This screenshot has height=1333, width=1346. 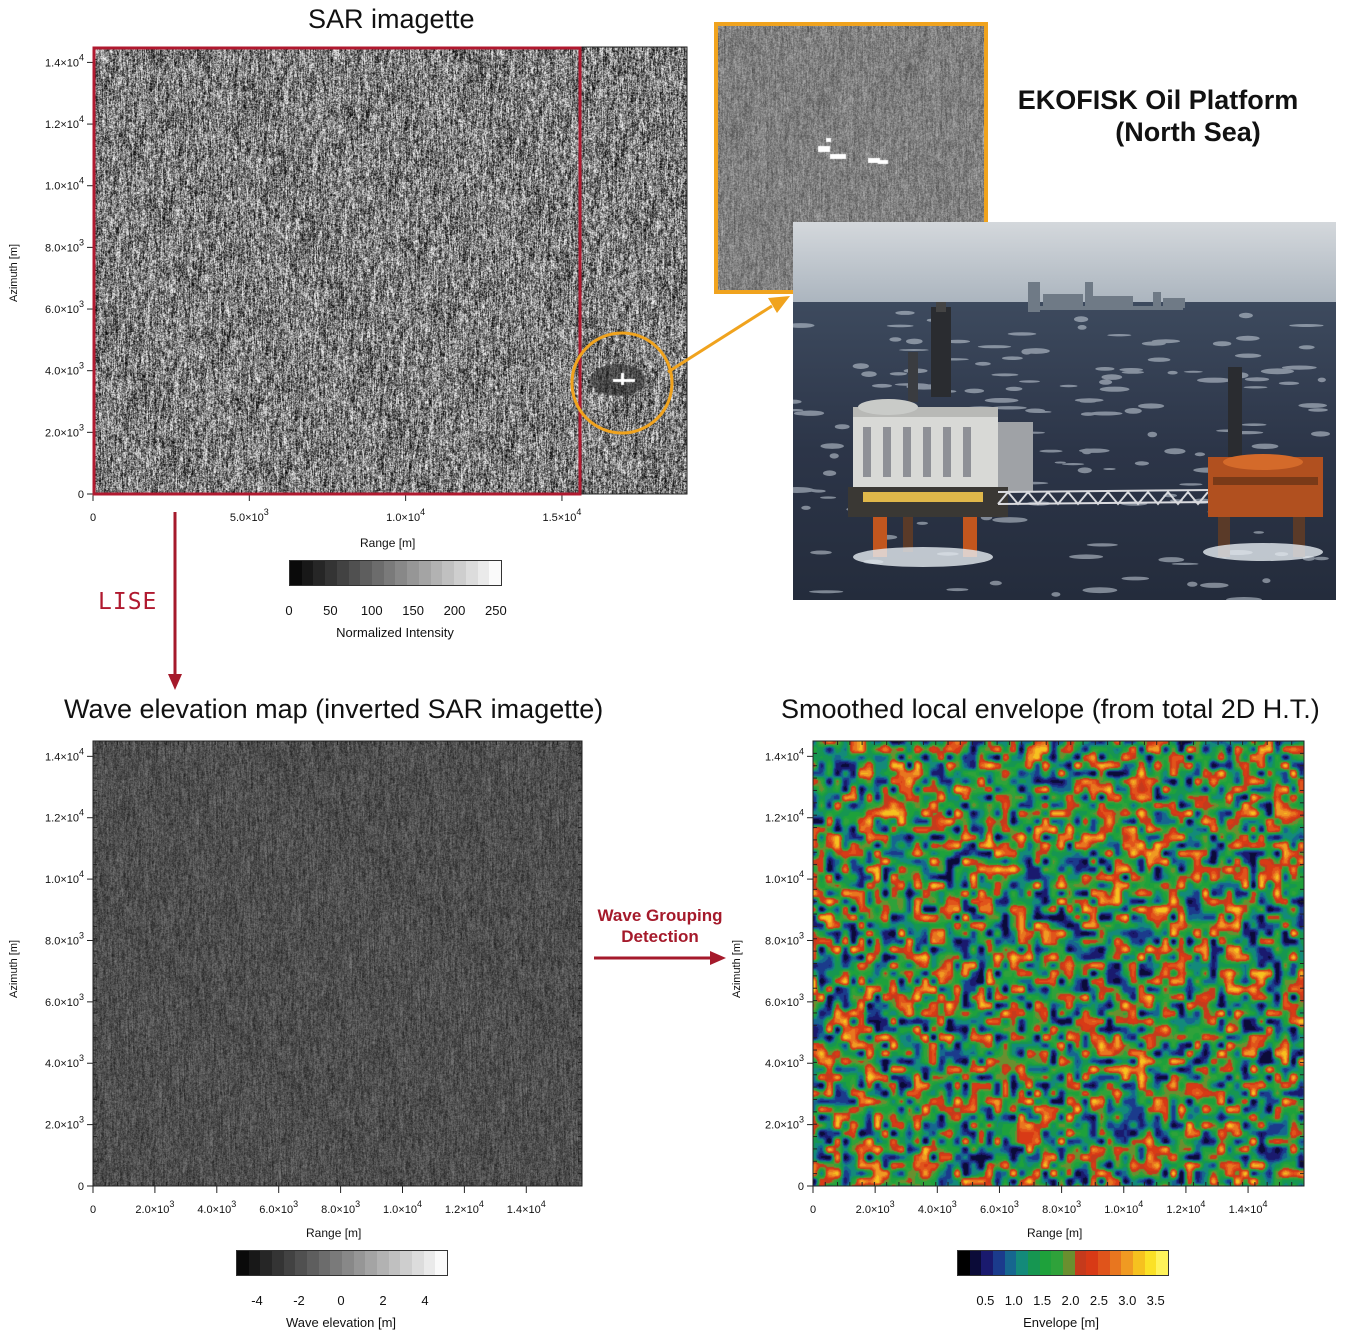 What do you see at coordinates (660, 936) in the screenshot?
I see `wave-grouping-line2: Detection` at bounding box center [660, 936].